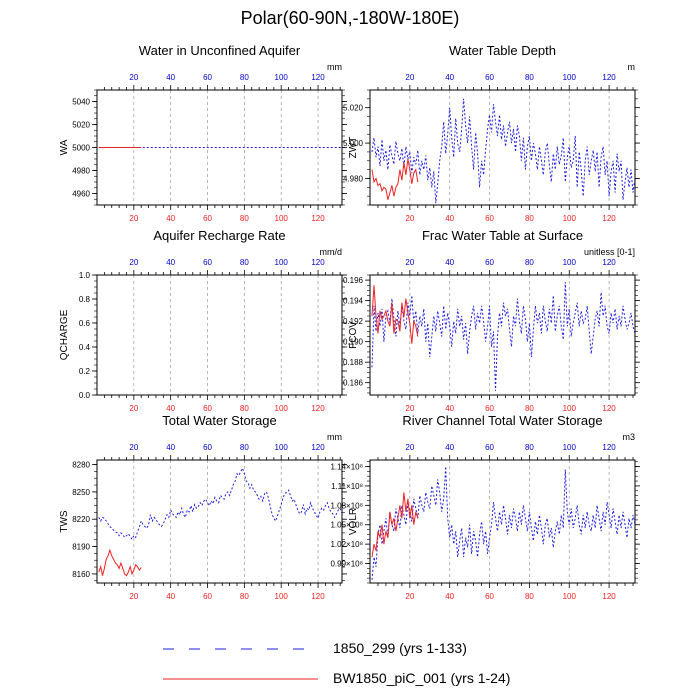 The height and width of the screenshot is (700, 700). What do you see at coordinates (632, 67) in the screenshot?
I see `panel-units: m` at bounding box center [632, 67].